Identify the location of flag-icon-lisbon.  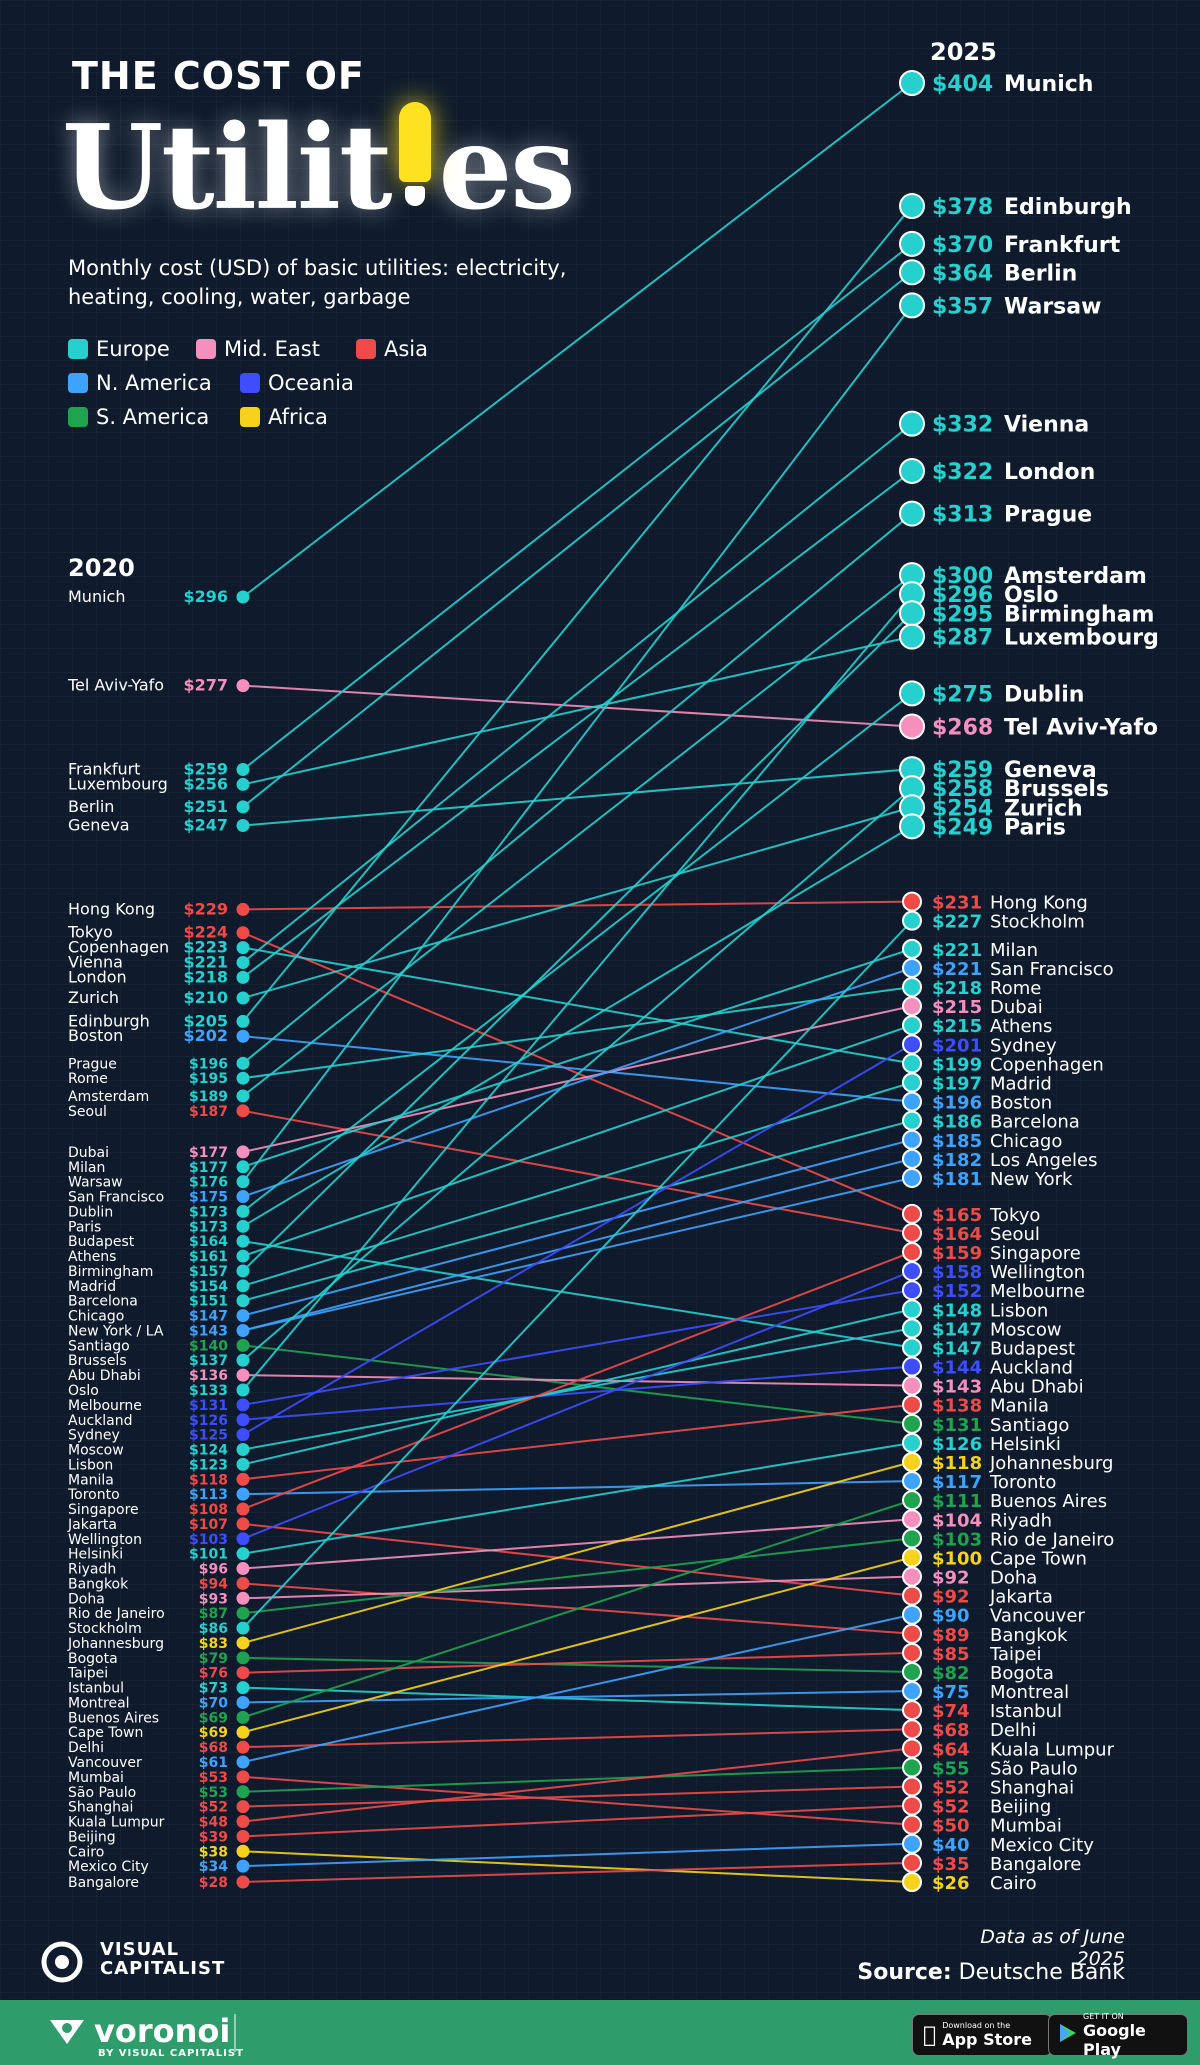
(912, 1309).